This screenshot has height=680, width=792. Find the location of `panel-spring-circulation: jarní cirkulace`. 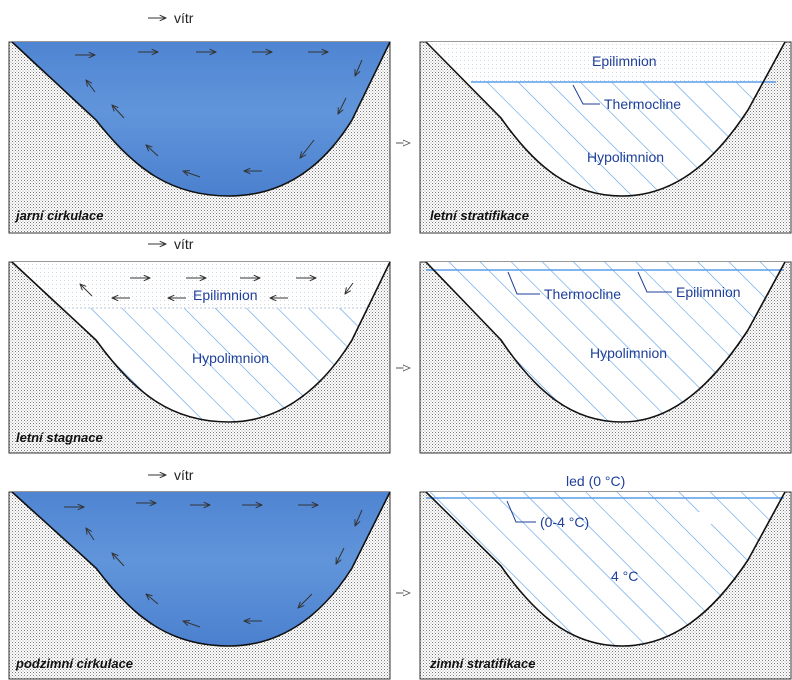

panel-spring-circulation: jarní cirkulace is located at coordinates (199, 137).